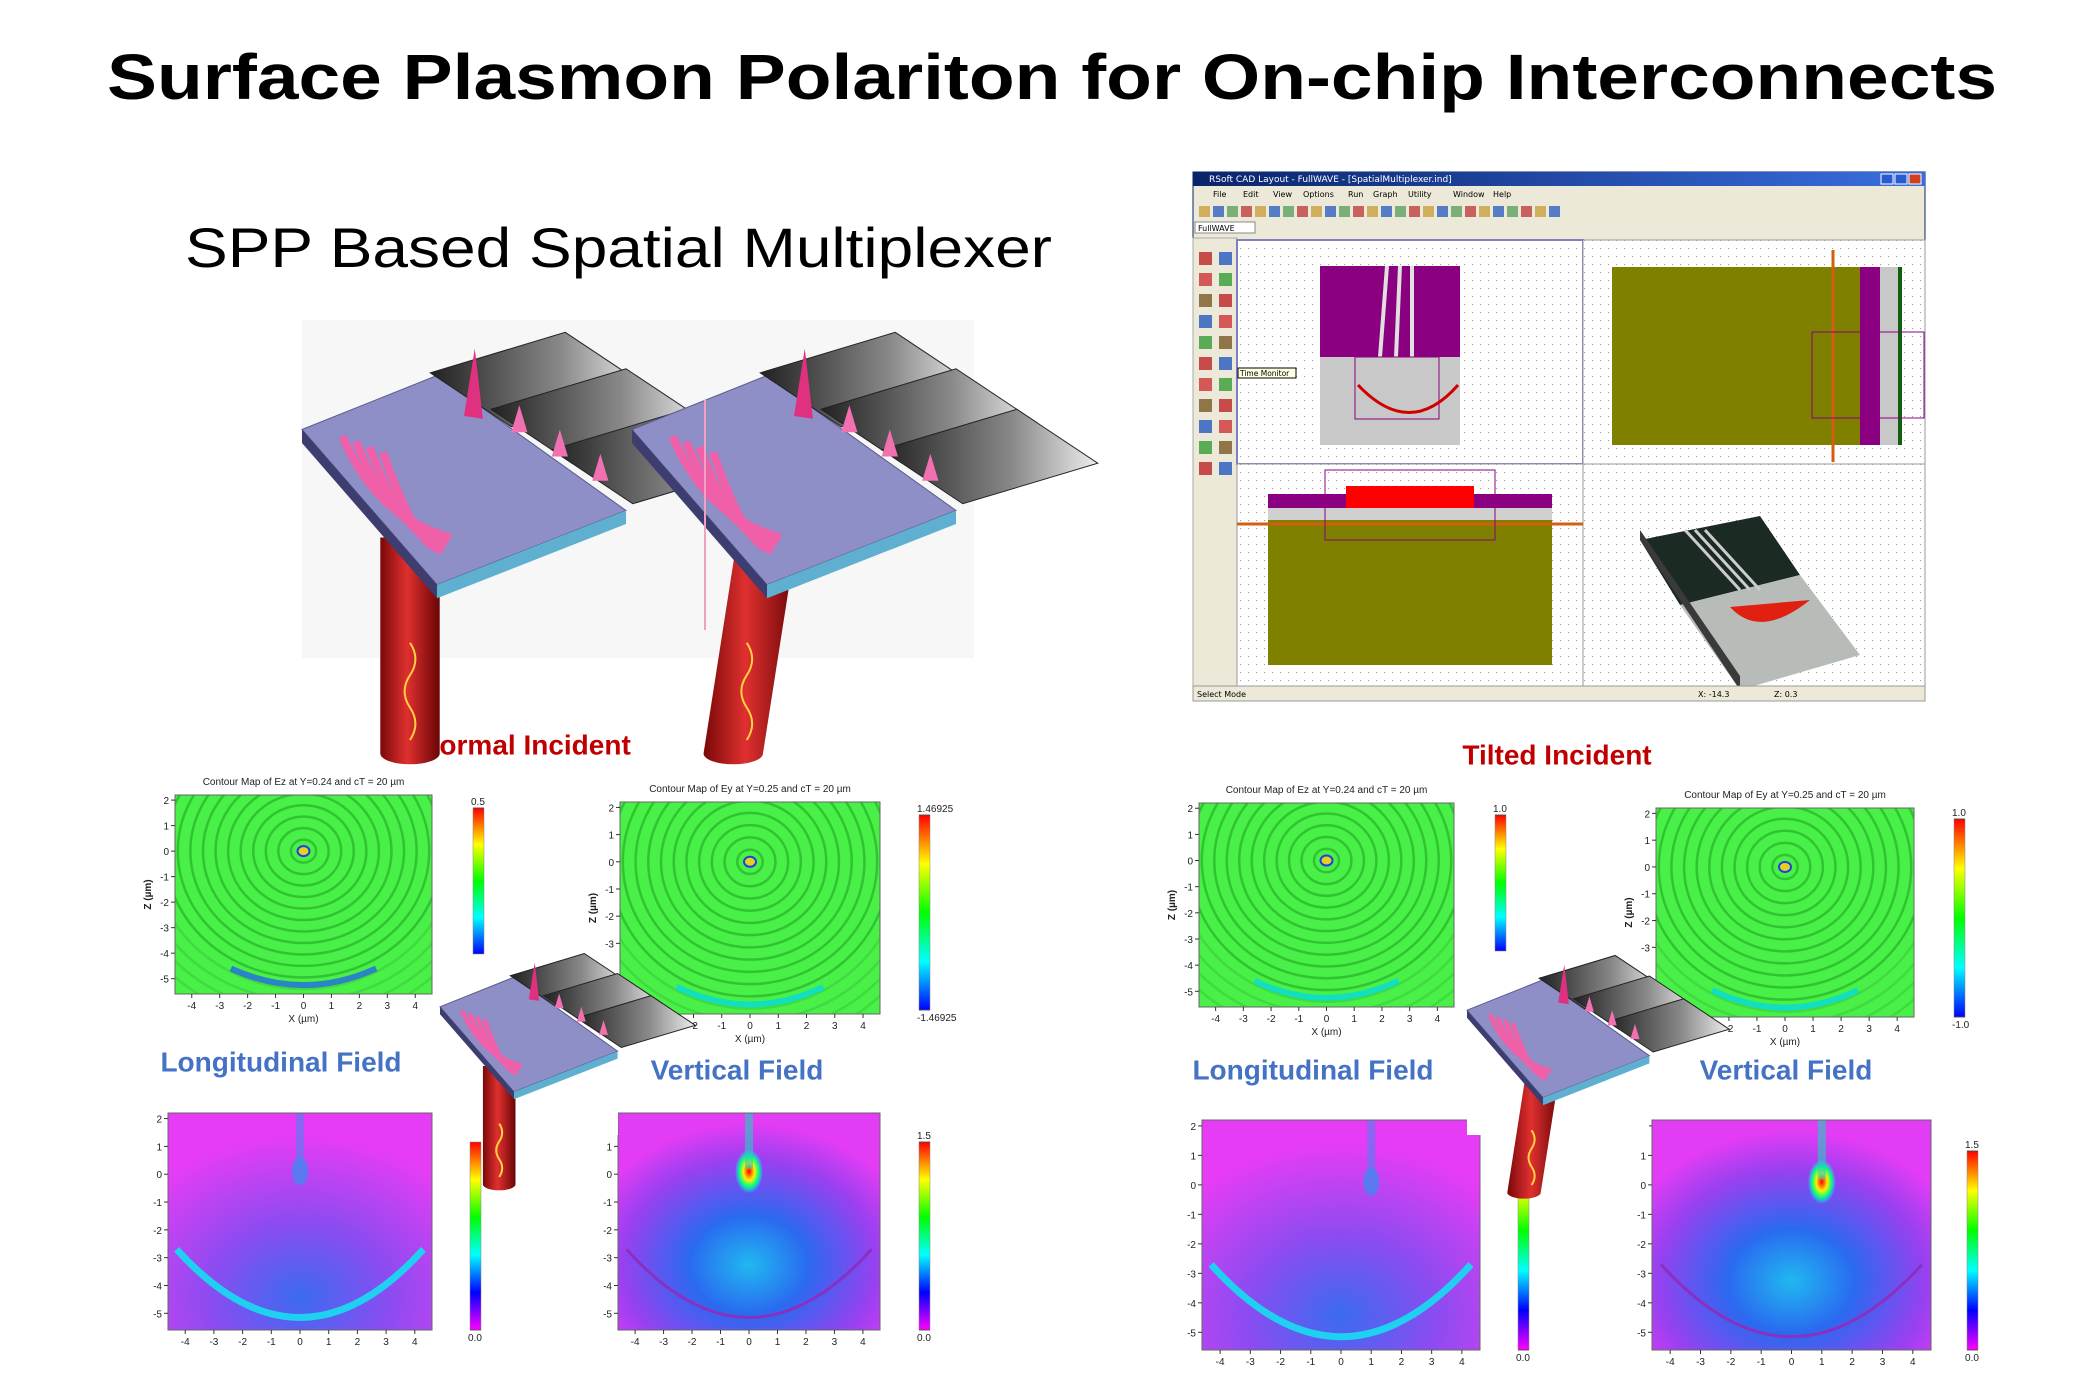  Describe the element at coordinates (1462, 1362) in the screenshot. I see `x-tick-label: 4` at that location.